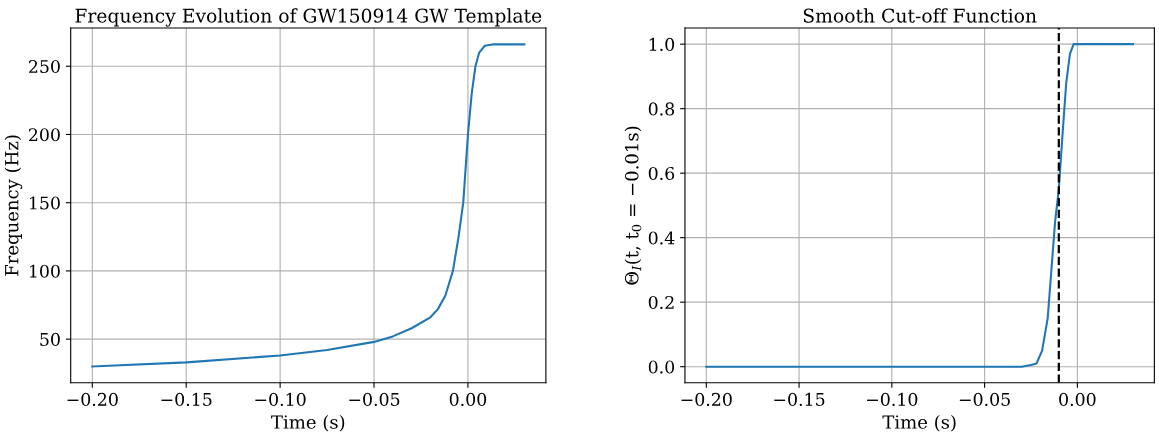 The width and height of the screenshot is (1159, 438). I want to click on y-tick-label: 200, so click(44, 135).